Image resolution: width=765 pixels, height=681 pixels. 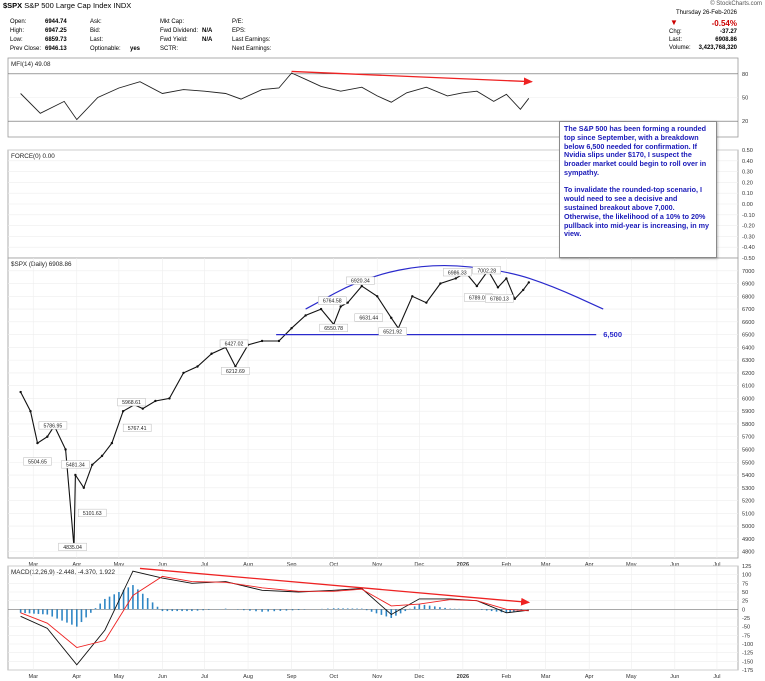 What do you see at coordinates (137, 429) in the screenshot?
I see `price-annotation: 5767.41` at bounding box center [137, 429].